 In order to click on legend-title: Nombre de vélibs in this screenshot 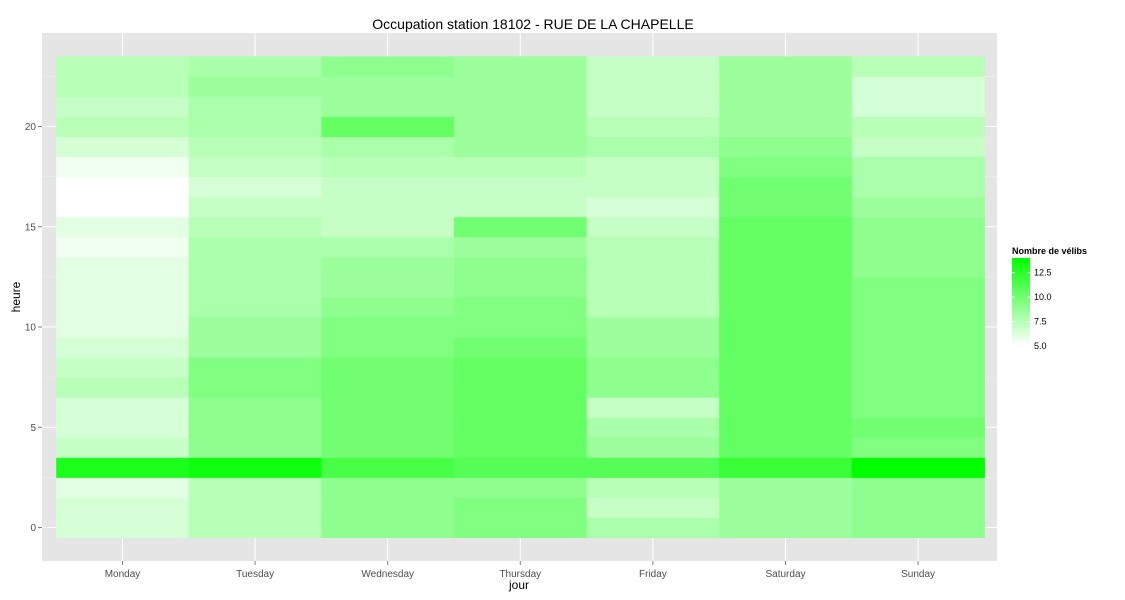, I will do `click(1049, 251)`.